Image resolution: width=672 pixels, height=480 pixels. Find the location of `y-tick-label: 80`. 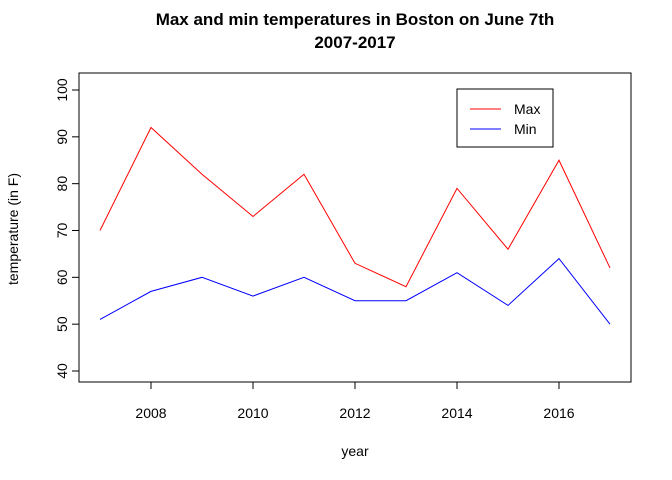

y-tick-label: 80 is located at coordinates (62, 184).